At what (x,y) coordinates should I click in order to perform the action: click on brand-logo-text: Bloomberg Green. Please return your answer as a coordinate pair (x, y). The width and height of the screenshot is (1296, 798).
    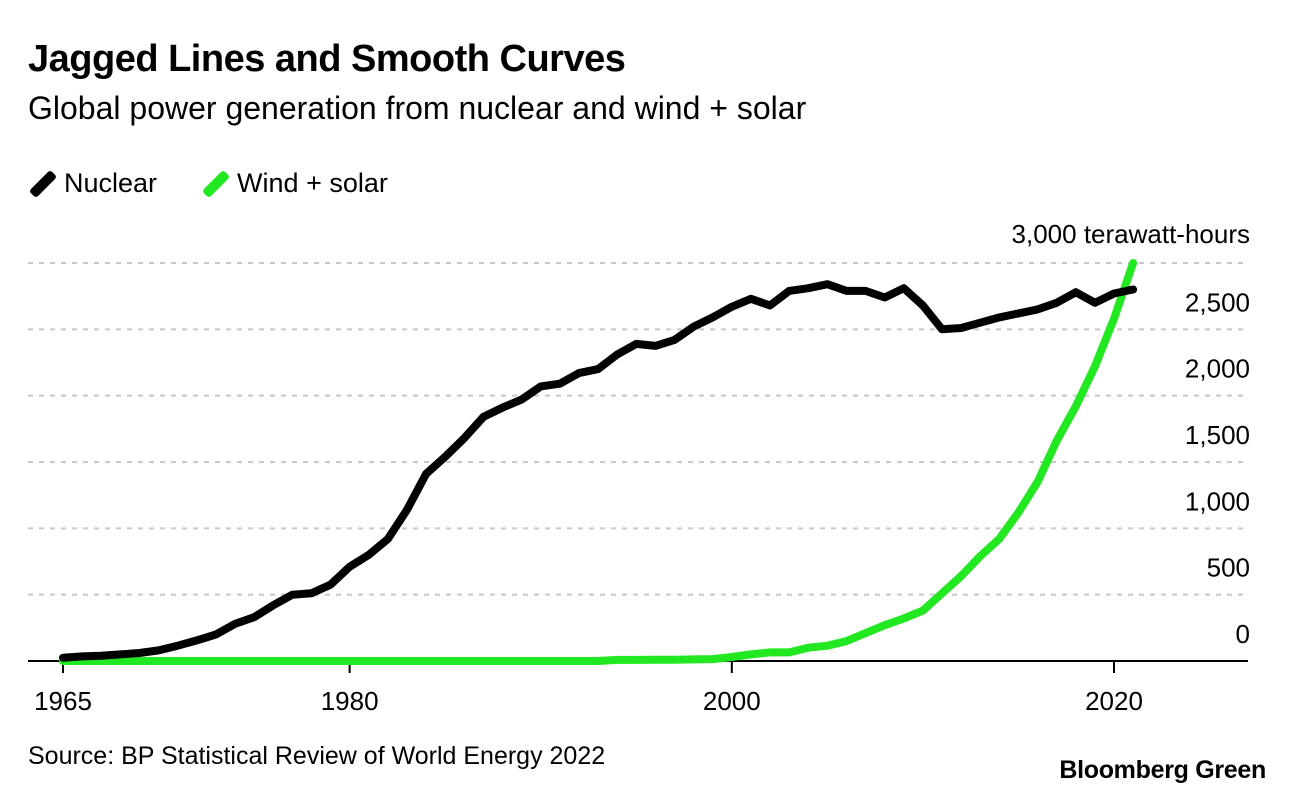
    Looking at the image, I should click on (1162, 770).